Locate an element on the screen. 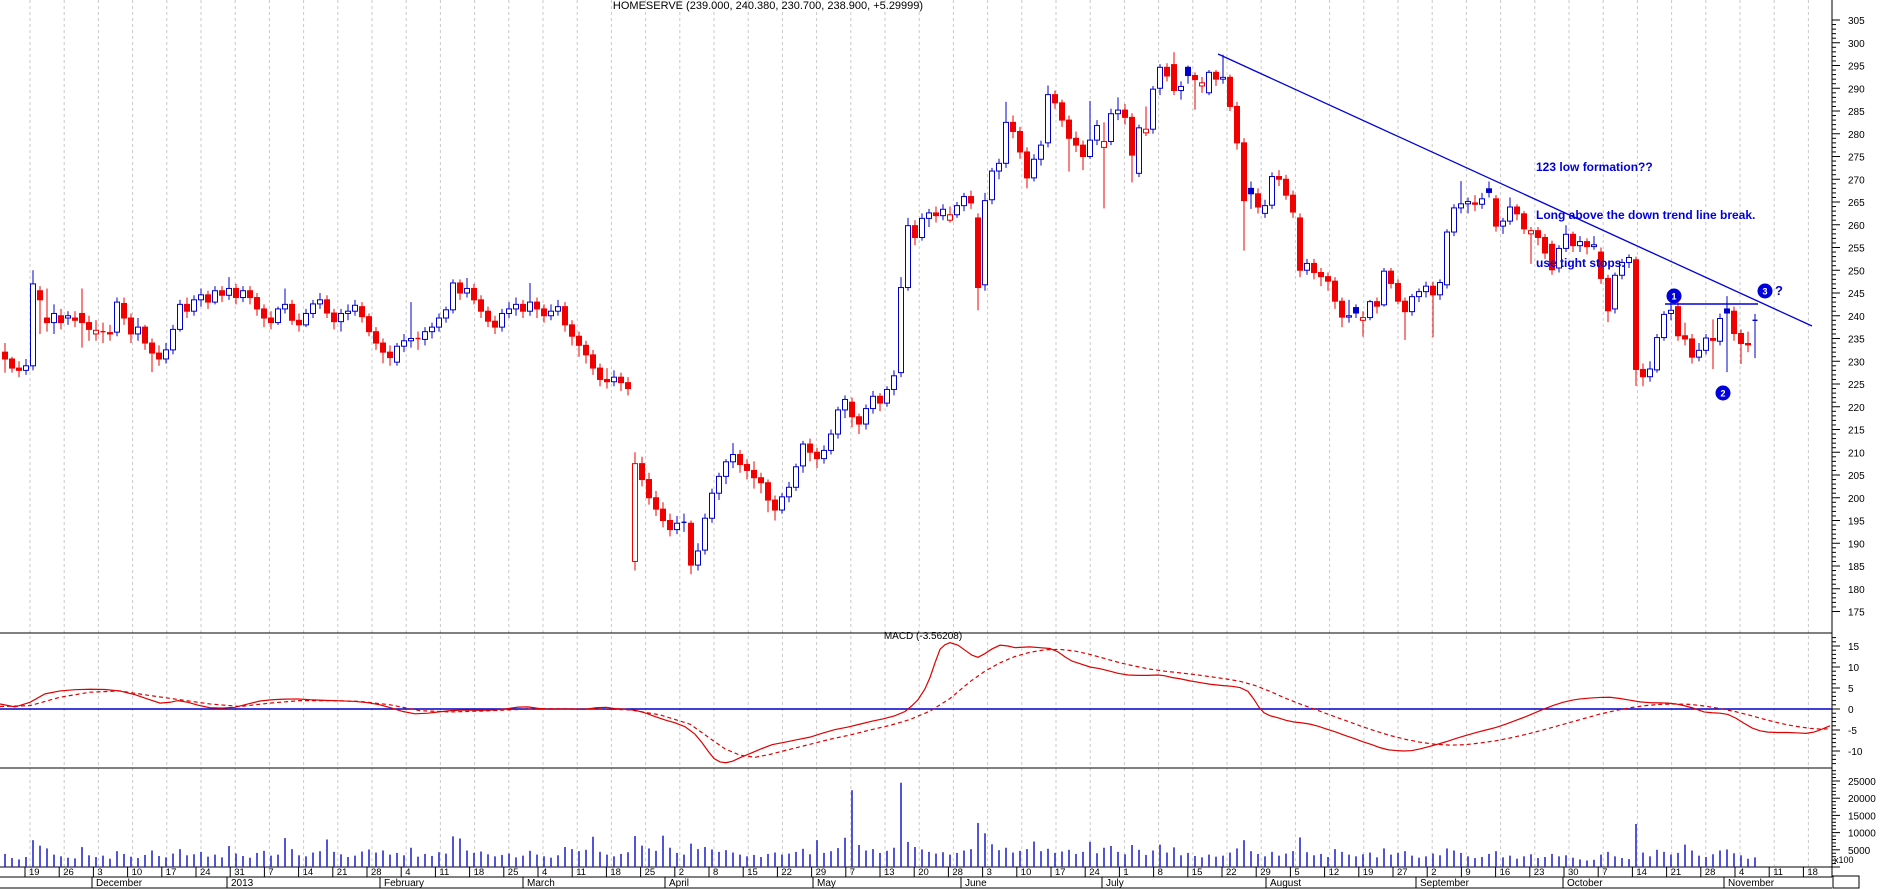 The image size is (1883, 889). volume-axis-label: 15000 is located at coordinates (1862, 816).